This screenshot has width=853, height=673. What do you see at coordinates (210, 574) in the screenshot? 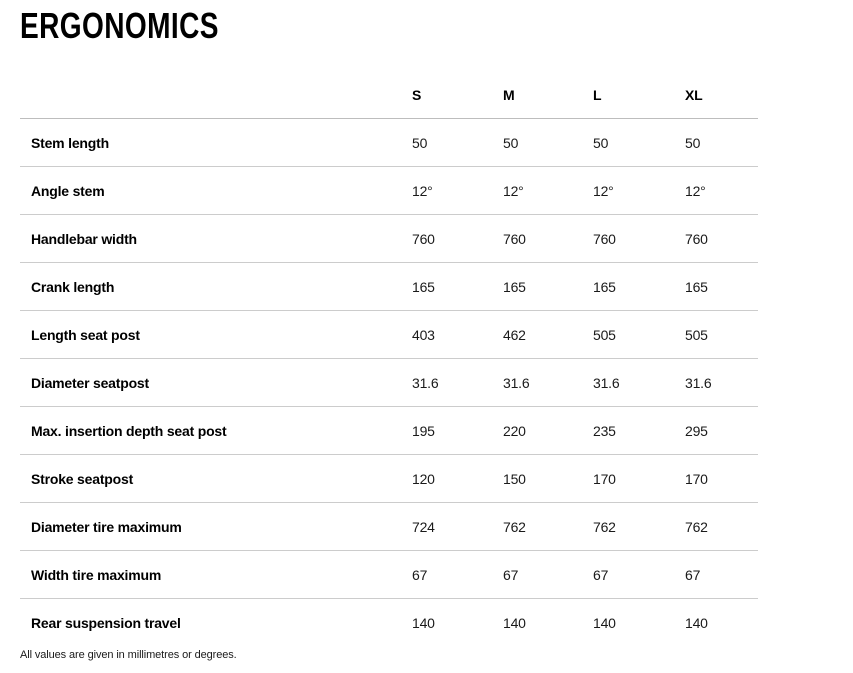
I see `spec-row-label: Width tire maximum` at bounding box center [210, 574].